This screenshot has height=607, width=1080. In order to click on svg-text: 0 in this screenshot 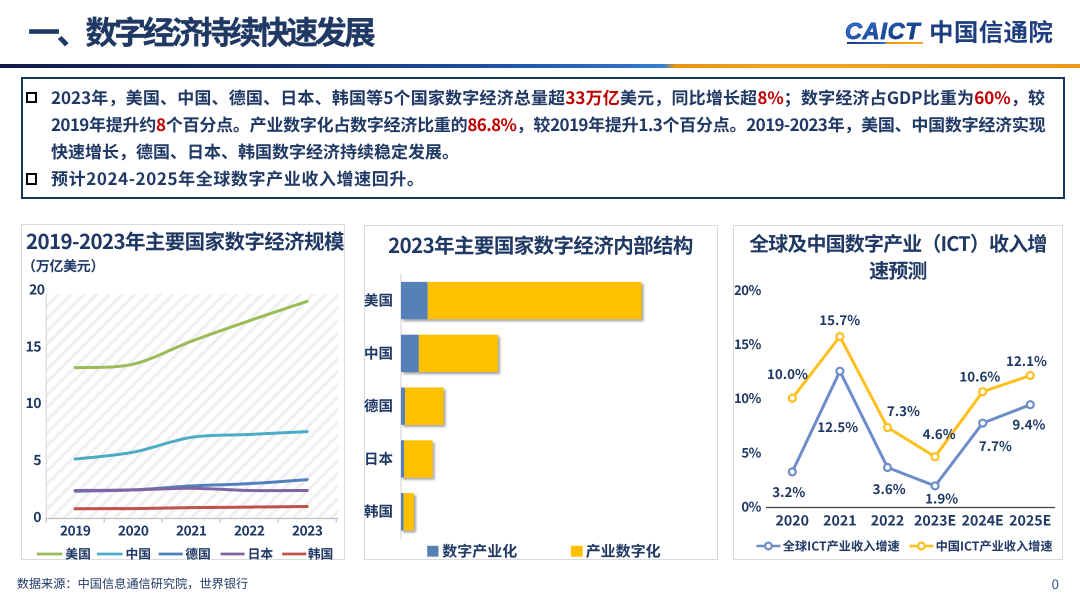, I will do `click(38, 517)`.